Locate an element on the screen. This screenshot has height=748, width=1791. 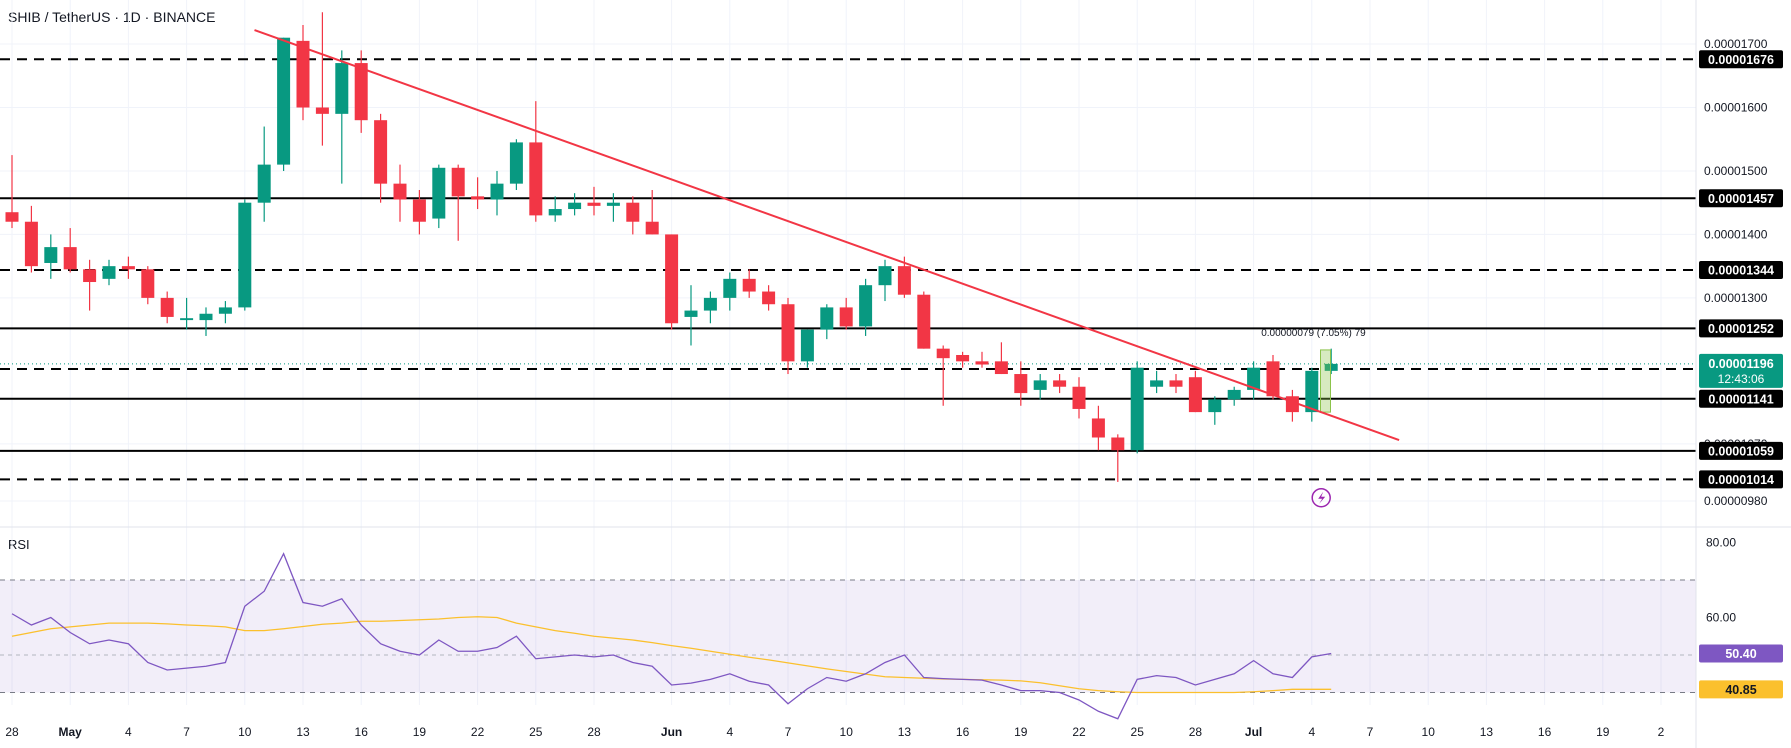
level-price-label-text: 0.00001141 is located at coordinates (1740, 399).